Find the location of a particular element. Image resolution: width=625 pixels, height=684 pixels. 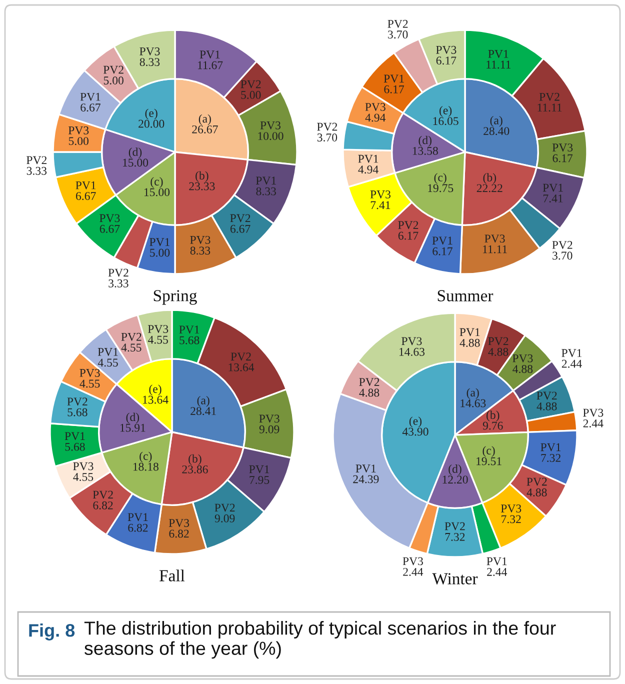

text: The distribution probability of typical scenarios in the four seasons of the year (%) is located at coordinates (320, 640).